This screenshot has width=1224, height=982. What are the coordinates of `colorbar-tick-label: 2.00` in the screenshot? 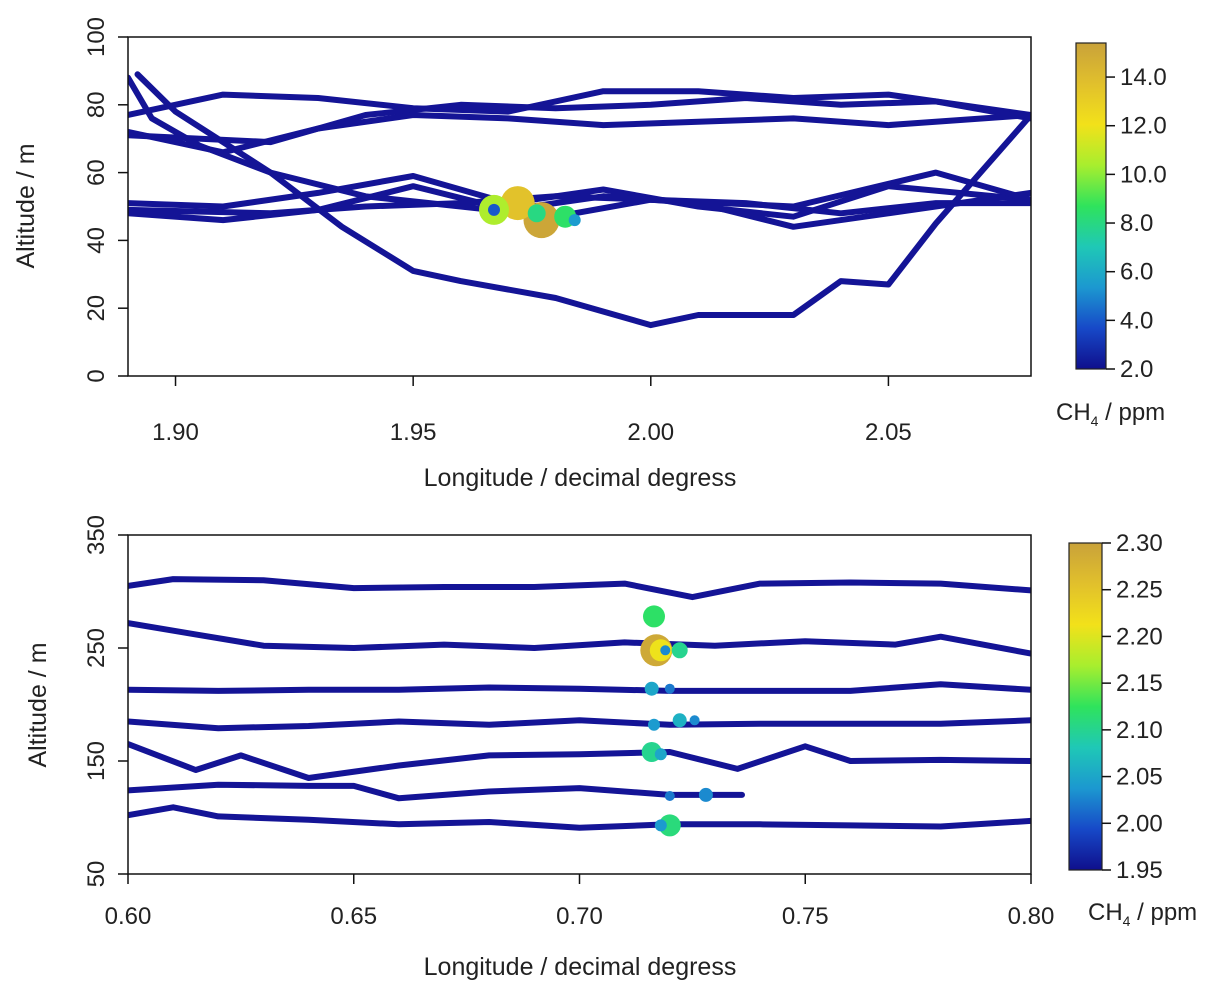 It's located at (1139, 823).